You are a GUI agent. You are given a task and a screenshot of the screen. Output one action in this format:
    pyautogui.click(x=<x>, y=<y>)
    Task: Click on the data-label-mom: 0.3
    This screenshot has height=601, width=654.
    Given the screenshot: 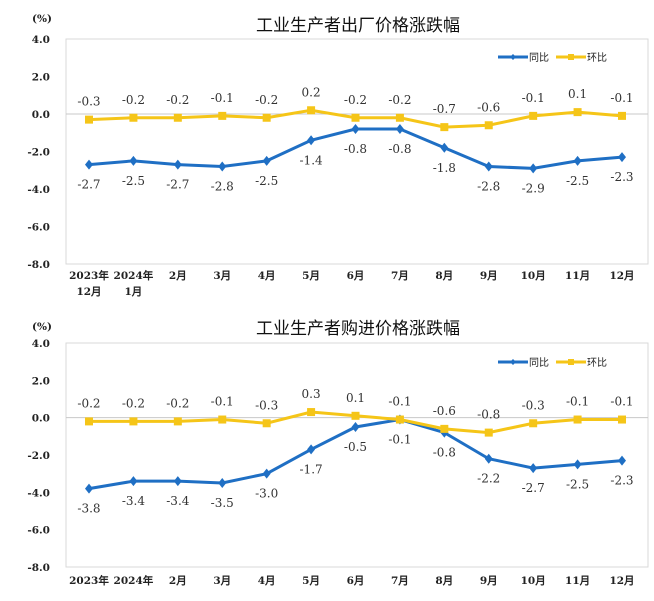 What is the action you would take?
    pyautogui.click(x=311, y=394)
    